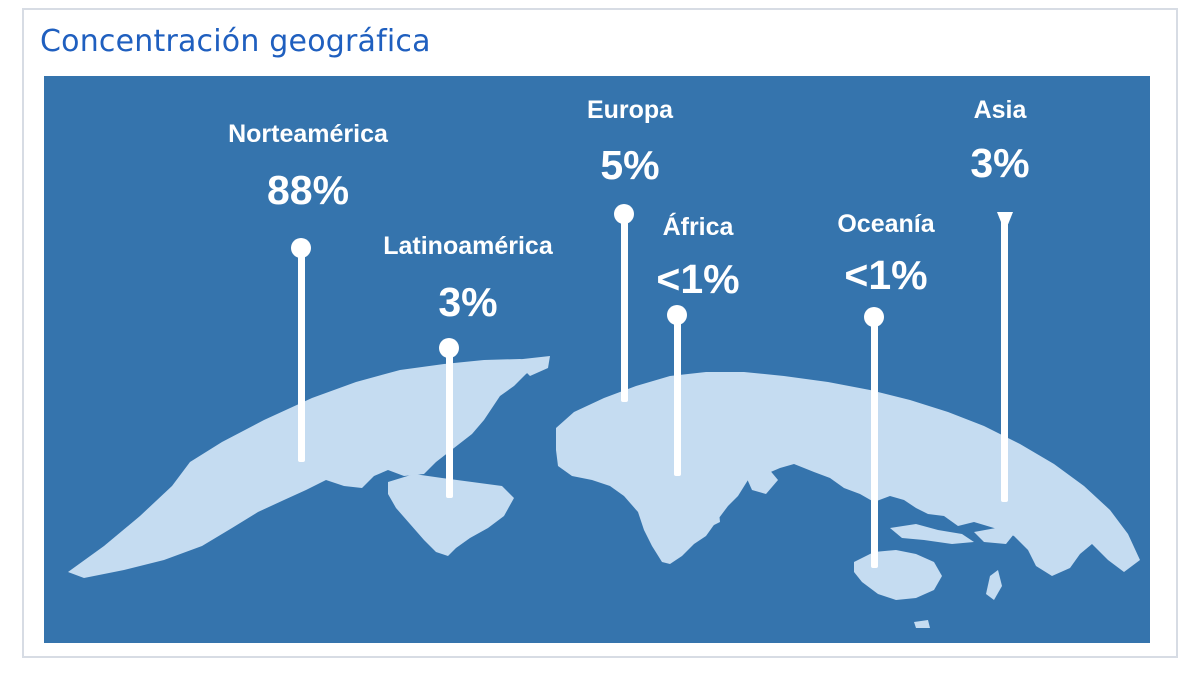 This screenshot has width=1200, height=678. I want to click on region-name: Latinoamérica, so click(468, 246).